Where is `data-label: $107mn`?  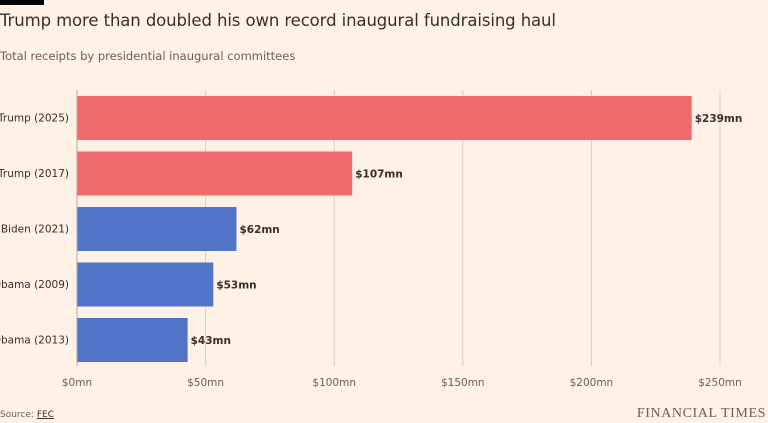 data-label: $107mn is located at coordinates (379, 175).